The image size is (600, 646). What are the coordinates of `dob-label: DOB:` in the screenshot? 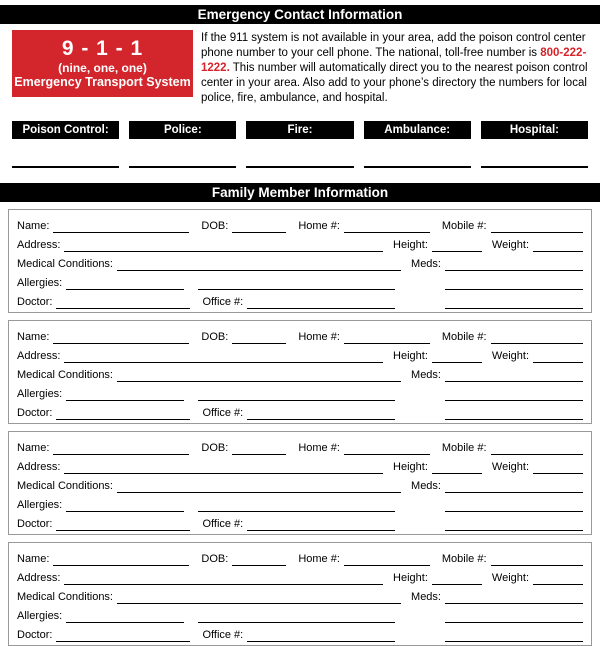 It's located at (215, 559).